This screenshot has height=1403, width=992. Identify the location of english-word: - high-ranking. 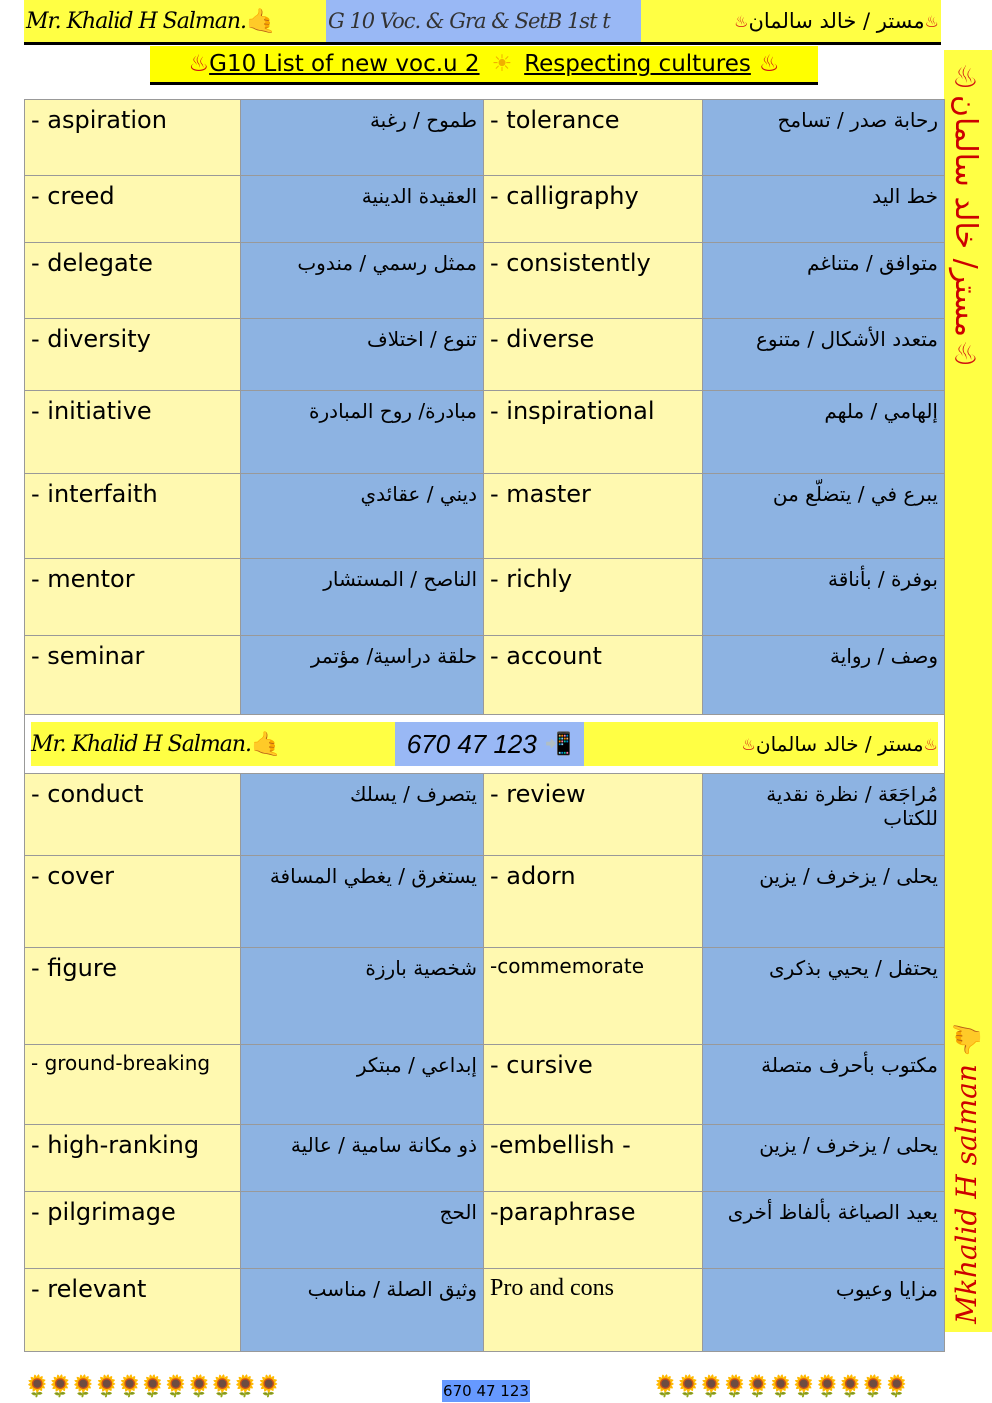
(132, 1158).